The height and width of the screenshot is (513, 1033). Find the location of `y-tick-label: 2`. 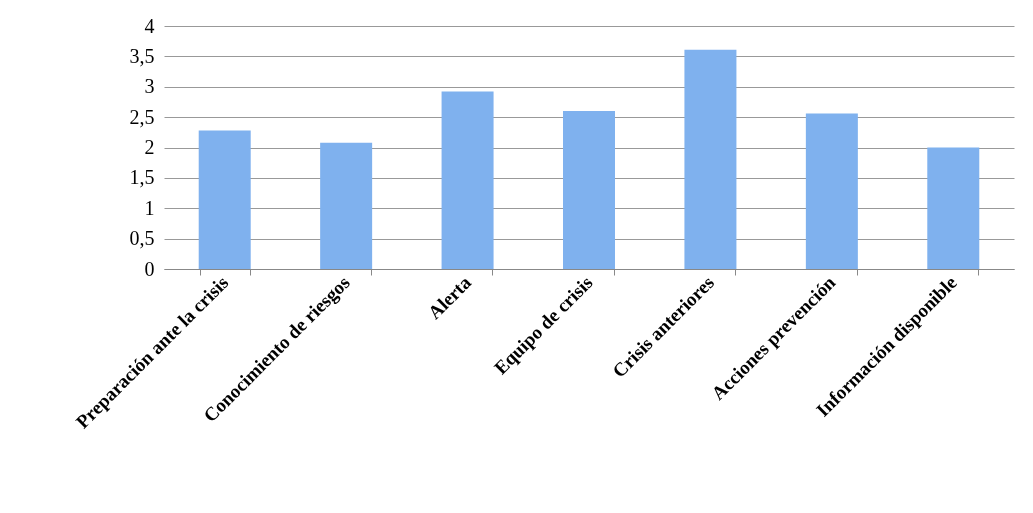

y-tick-label: 2 is located at coordinates (149, 147).